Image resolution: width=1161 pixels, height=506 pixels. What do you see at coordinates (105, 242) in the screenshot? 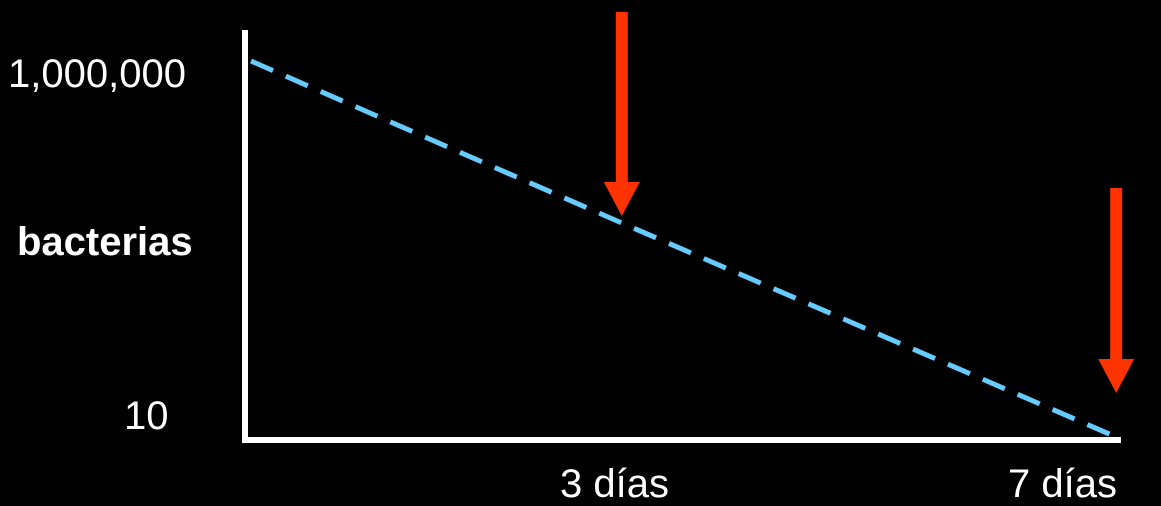
I see `y-axis-label: bacterias` at bounding box center [105, 242].